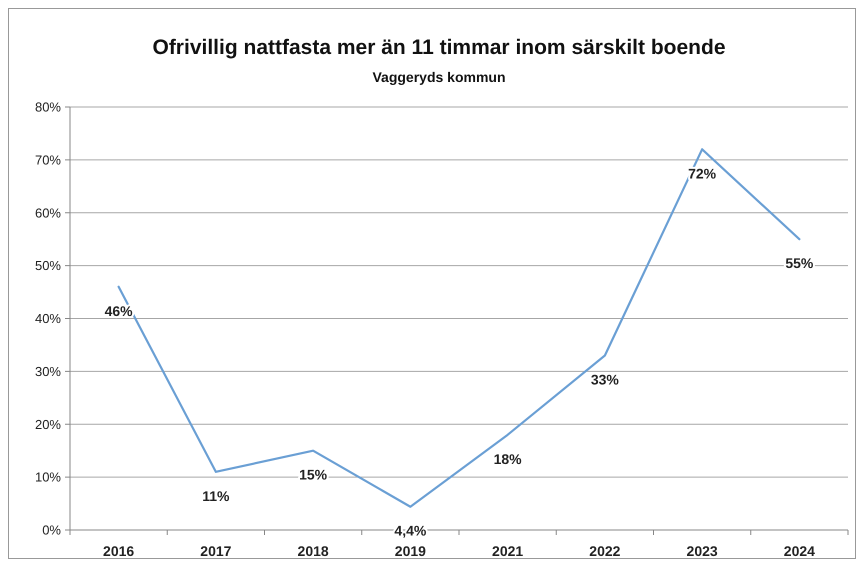  Describe the element at coordinates (216, 496) in the screenshot. I see `data-label: 11%` at that location.